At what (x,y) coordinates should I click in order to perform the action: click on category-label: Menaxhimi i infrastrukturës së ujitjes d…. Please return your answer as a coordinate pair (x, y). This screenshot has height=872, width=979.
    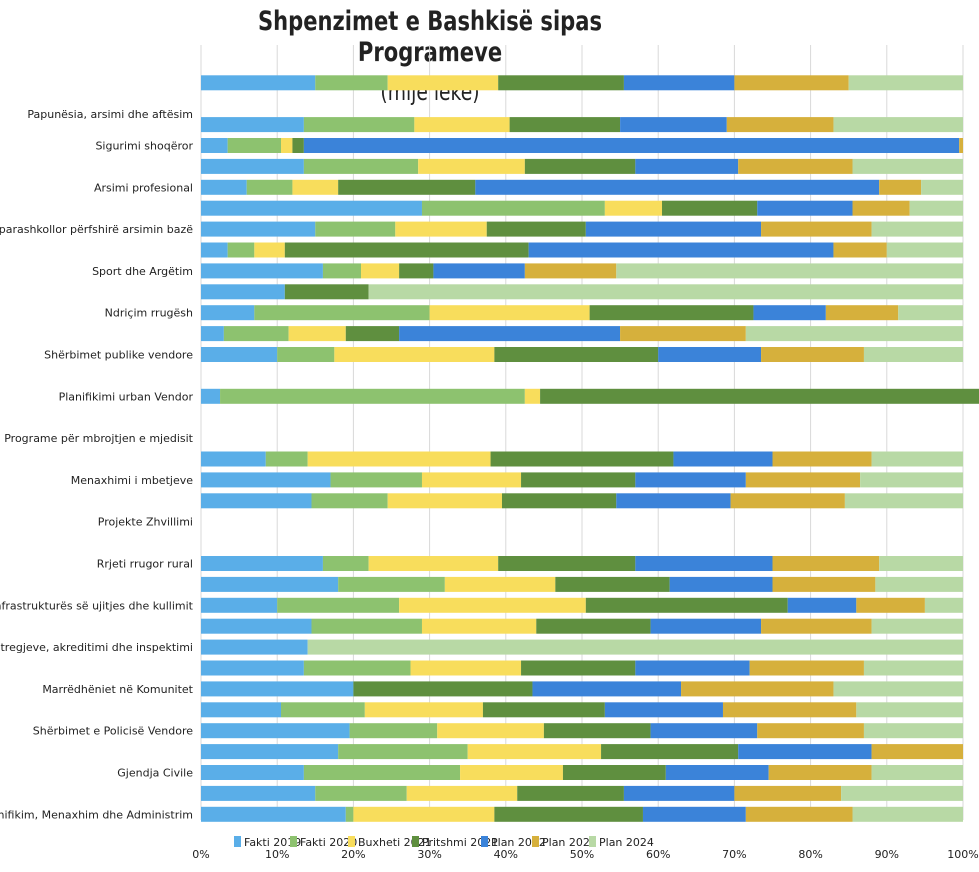
    Looking at the image, I should click on (97, 605).